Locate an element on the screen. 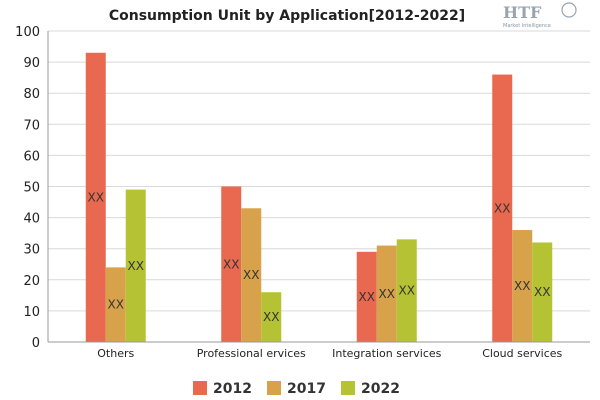 The height and width of the screenshot is (400, 600). htf-logo: HTF Market Intelligence is located at coordinates (540, 15).